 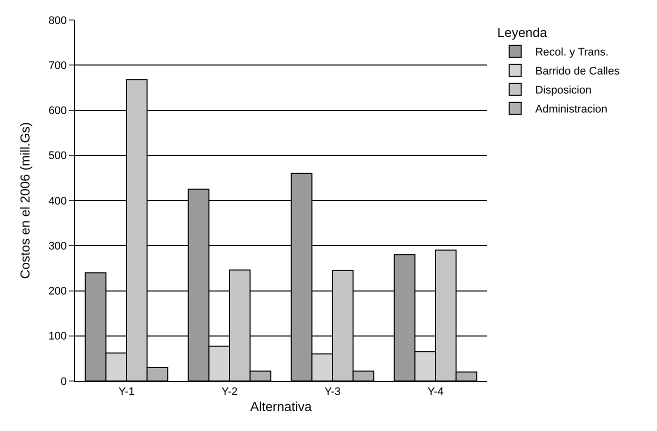 I want to click on y-tick-label: 0, so click(x=63, y=382).